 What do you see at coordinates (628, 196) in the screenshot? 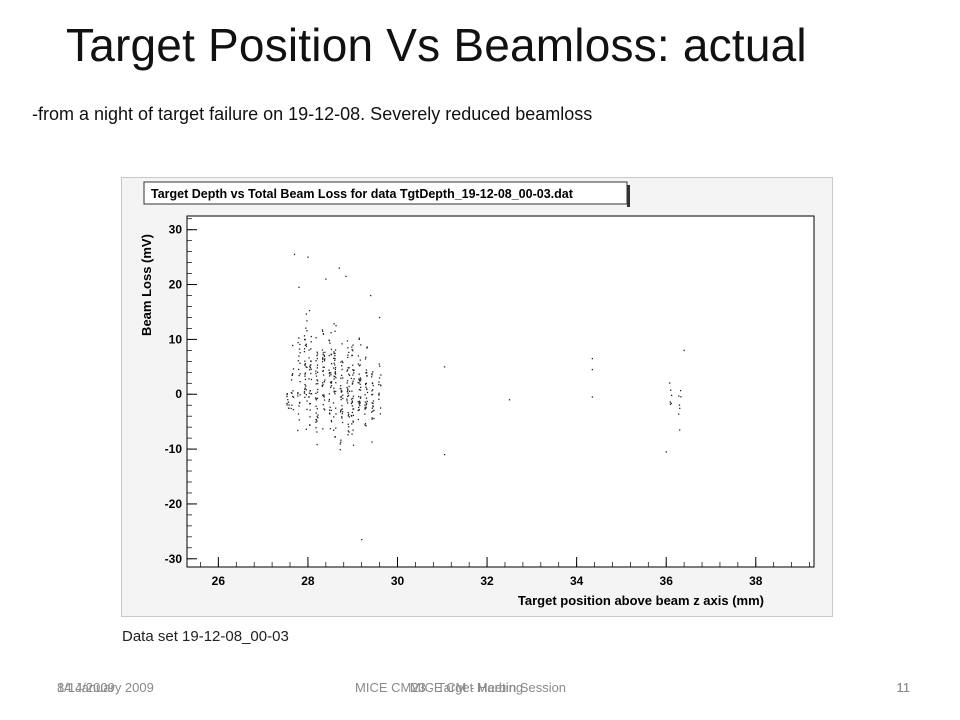
I see `chart-title-shadow` at bounding box center [628, 196].